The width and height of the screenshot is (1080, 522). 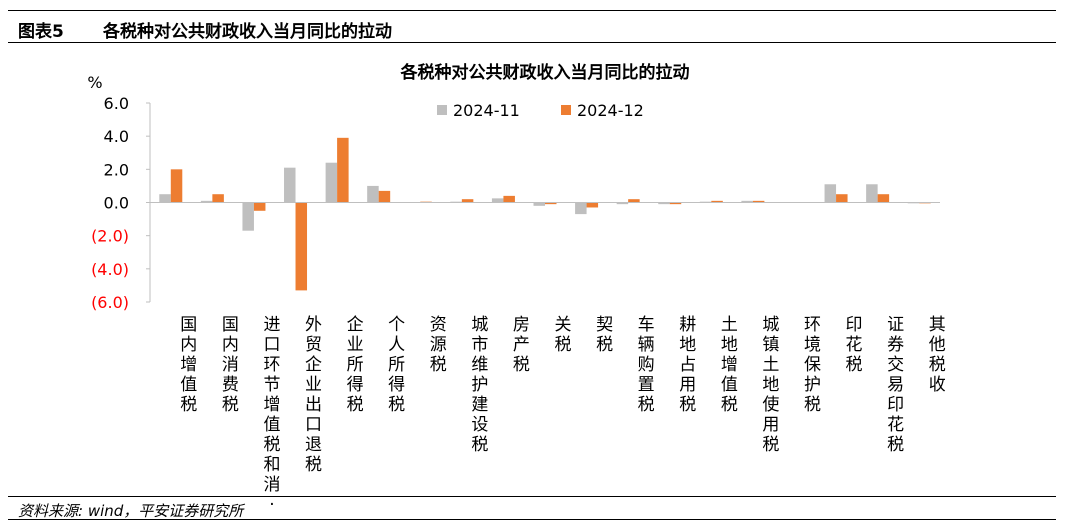 What do you see at coordinates (539, 204) in the screenshot?
I see `bar-2024-11-关税` at bounding box center [539, 204].